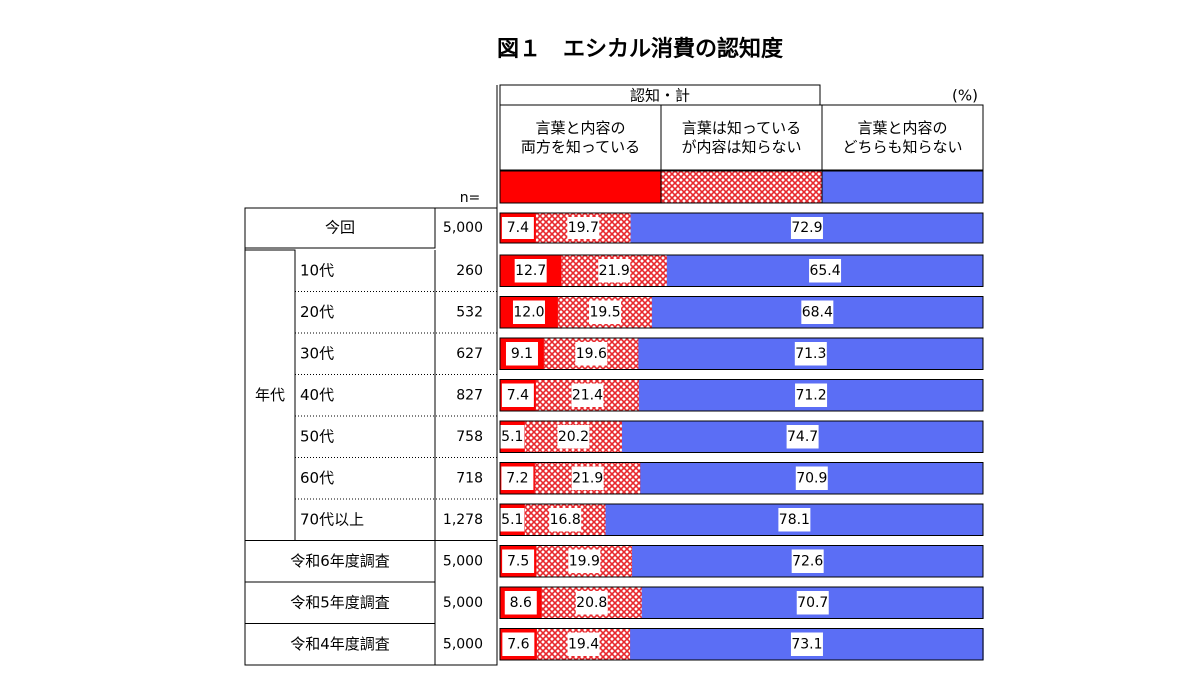 The width and height of the screenshot is (1200, 700). What do you see at coordinates (317, 270) in the screenshot?
I see `row-label: 10代` at bounding box center [317, 270].